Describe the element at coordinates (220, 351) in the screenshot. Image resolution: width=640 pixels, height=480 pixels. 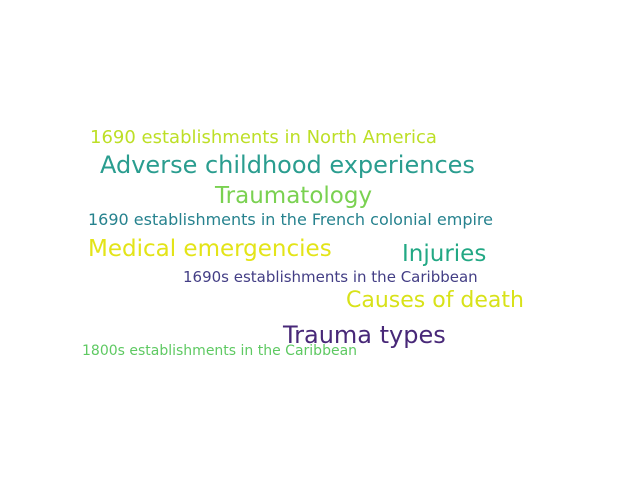
I see `word-1800s-caribbean: 1800s establishments in the Caribbean` at that location.